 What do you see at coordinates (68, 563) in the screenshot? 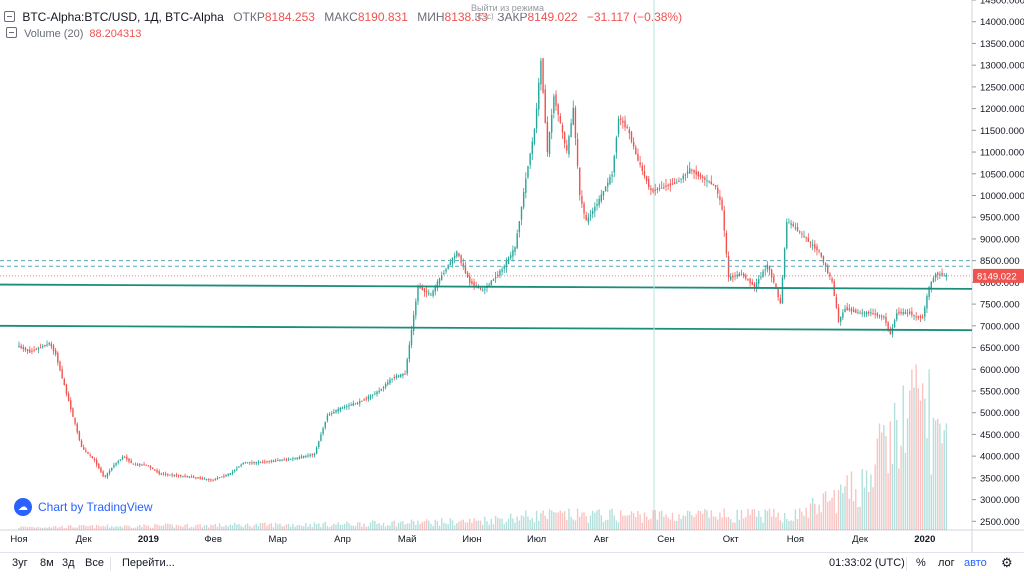
I see `range-3d-button: 3д` at bounding box center [68, 563].